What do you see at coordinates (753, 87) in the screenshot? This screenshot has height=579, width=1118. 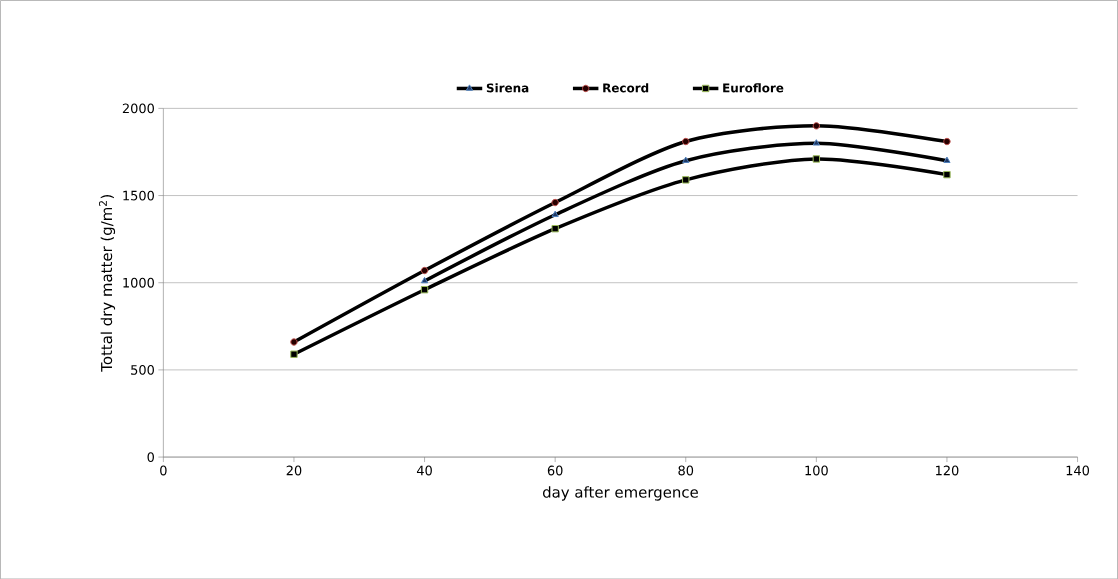 I see `legend-label: Euroflore` at bounding box center [753, 87].